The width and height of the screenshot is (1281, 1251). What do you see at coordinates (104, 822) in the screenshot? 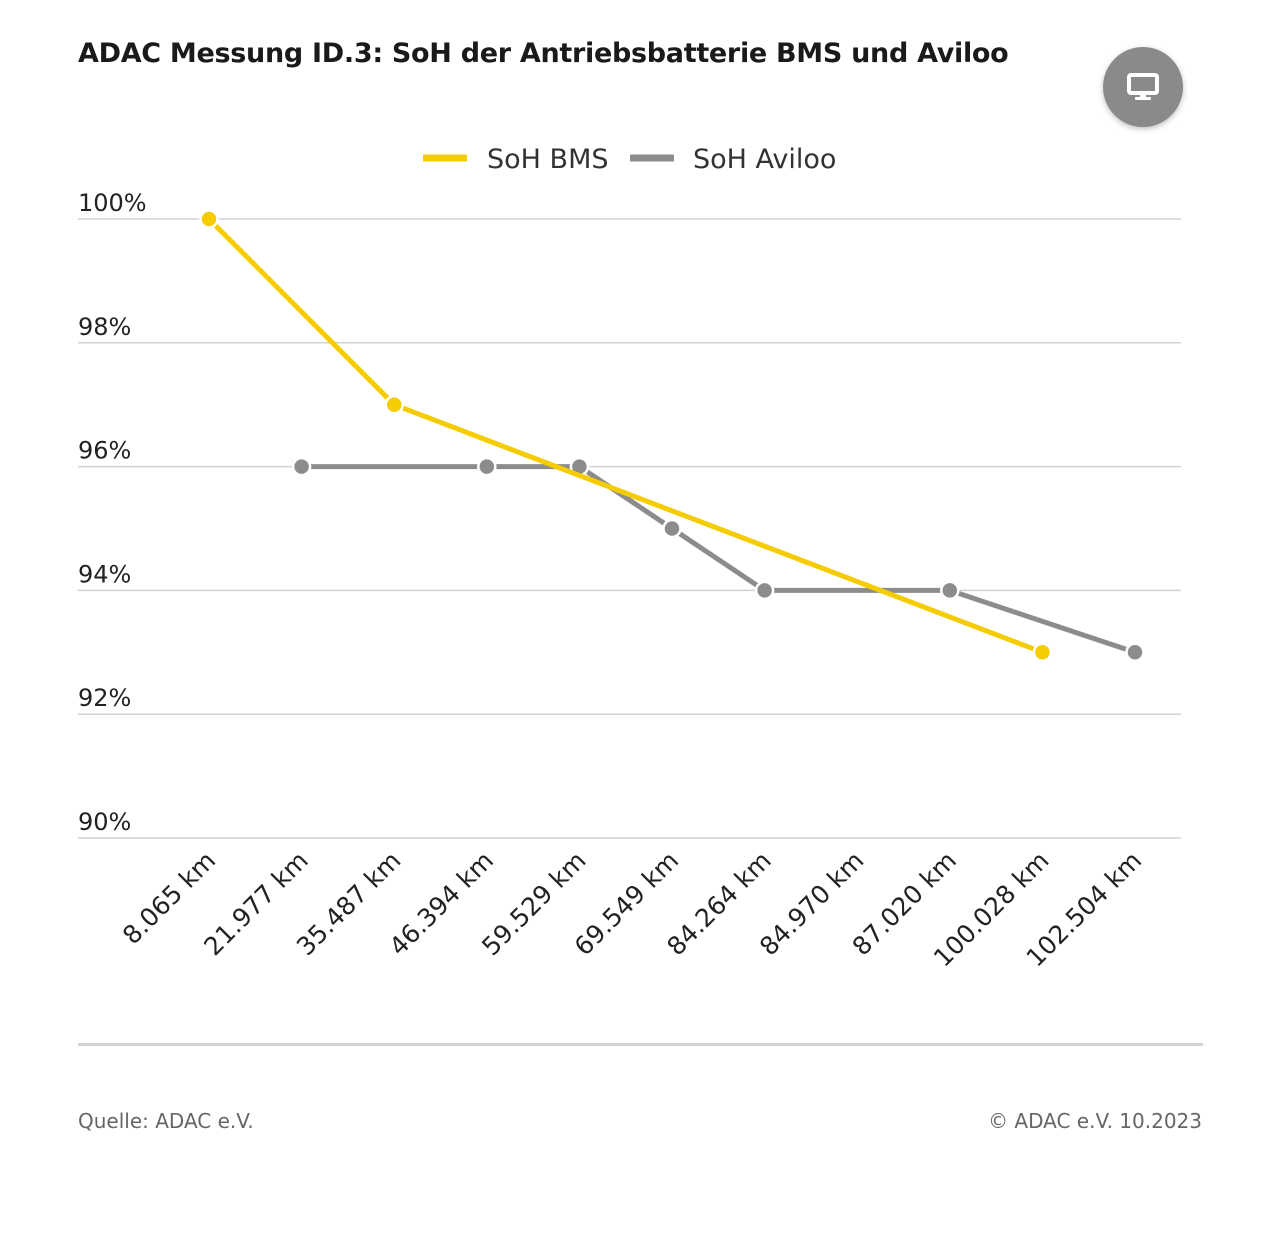
I see `y-tick-label: 90%` at bounding box center [104, 822].